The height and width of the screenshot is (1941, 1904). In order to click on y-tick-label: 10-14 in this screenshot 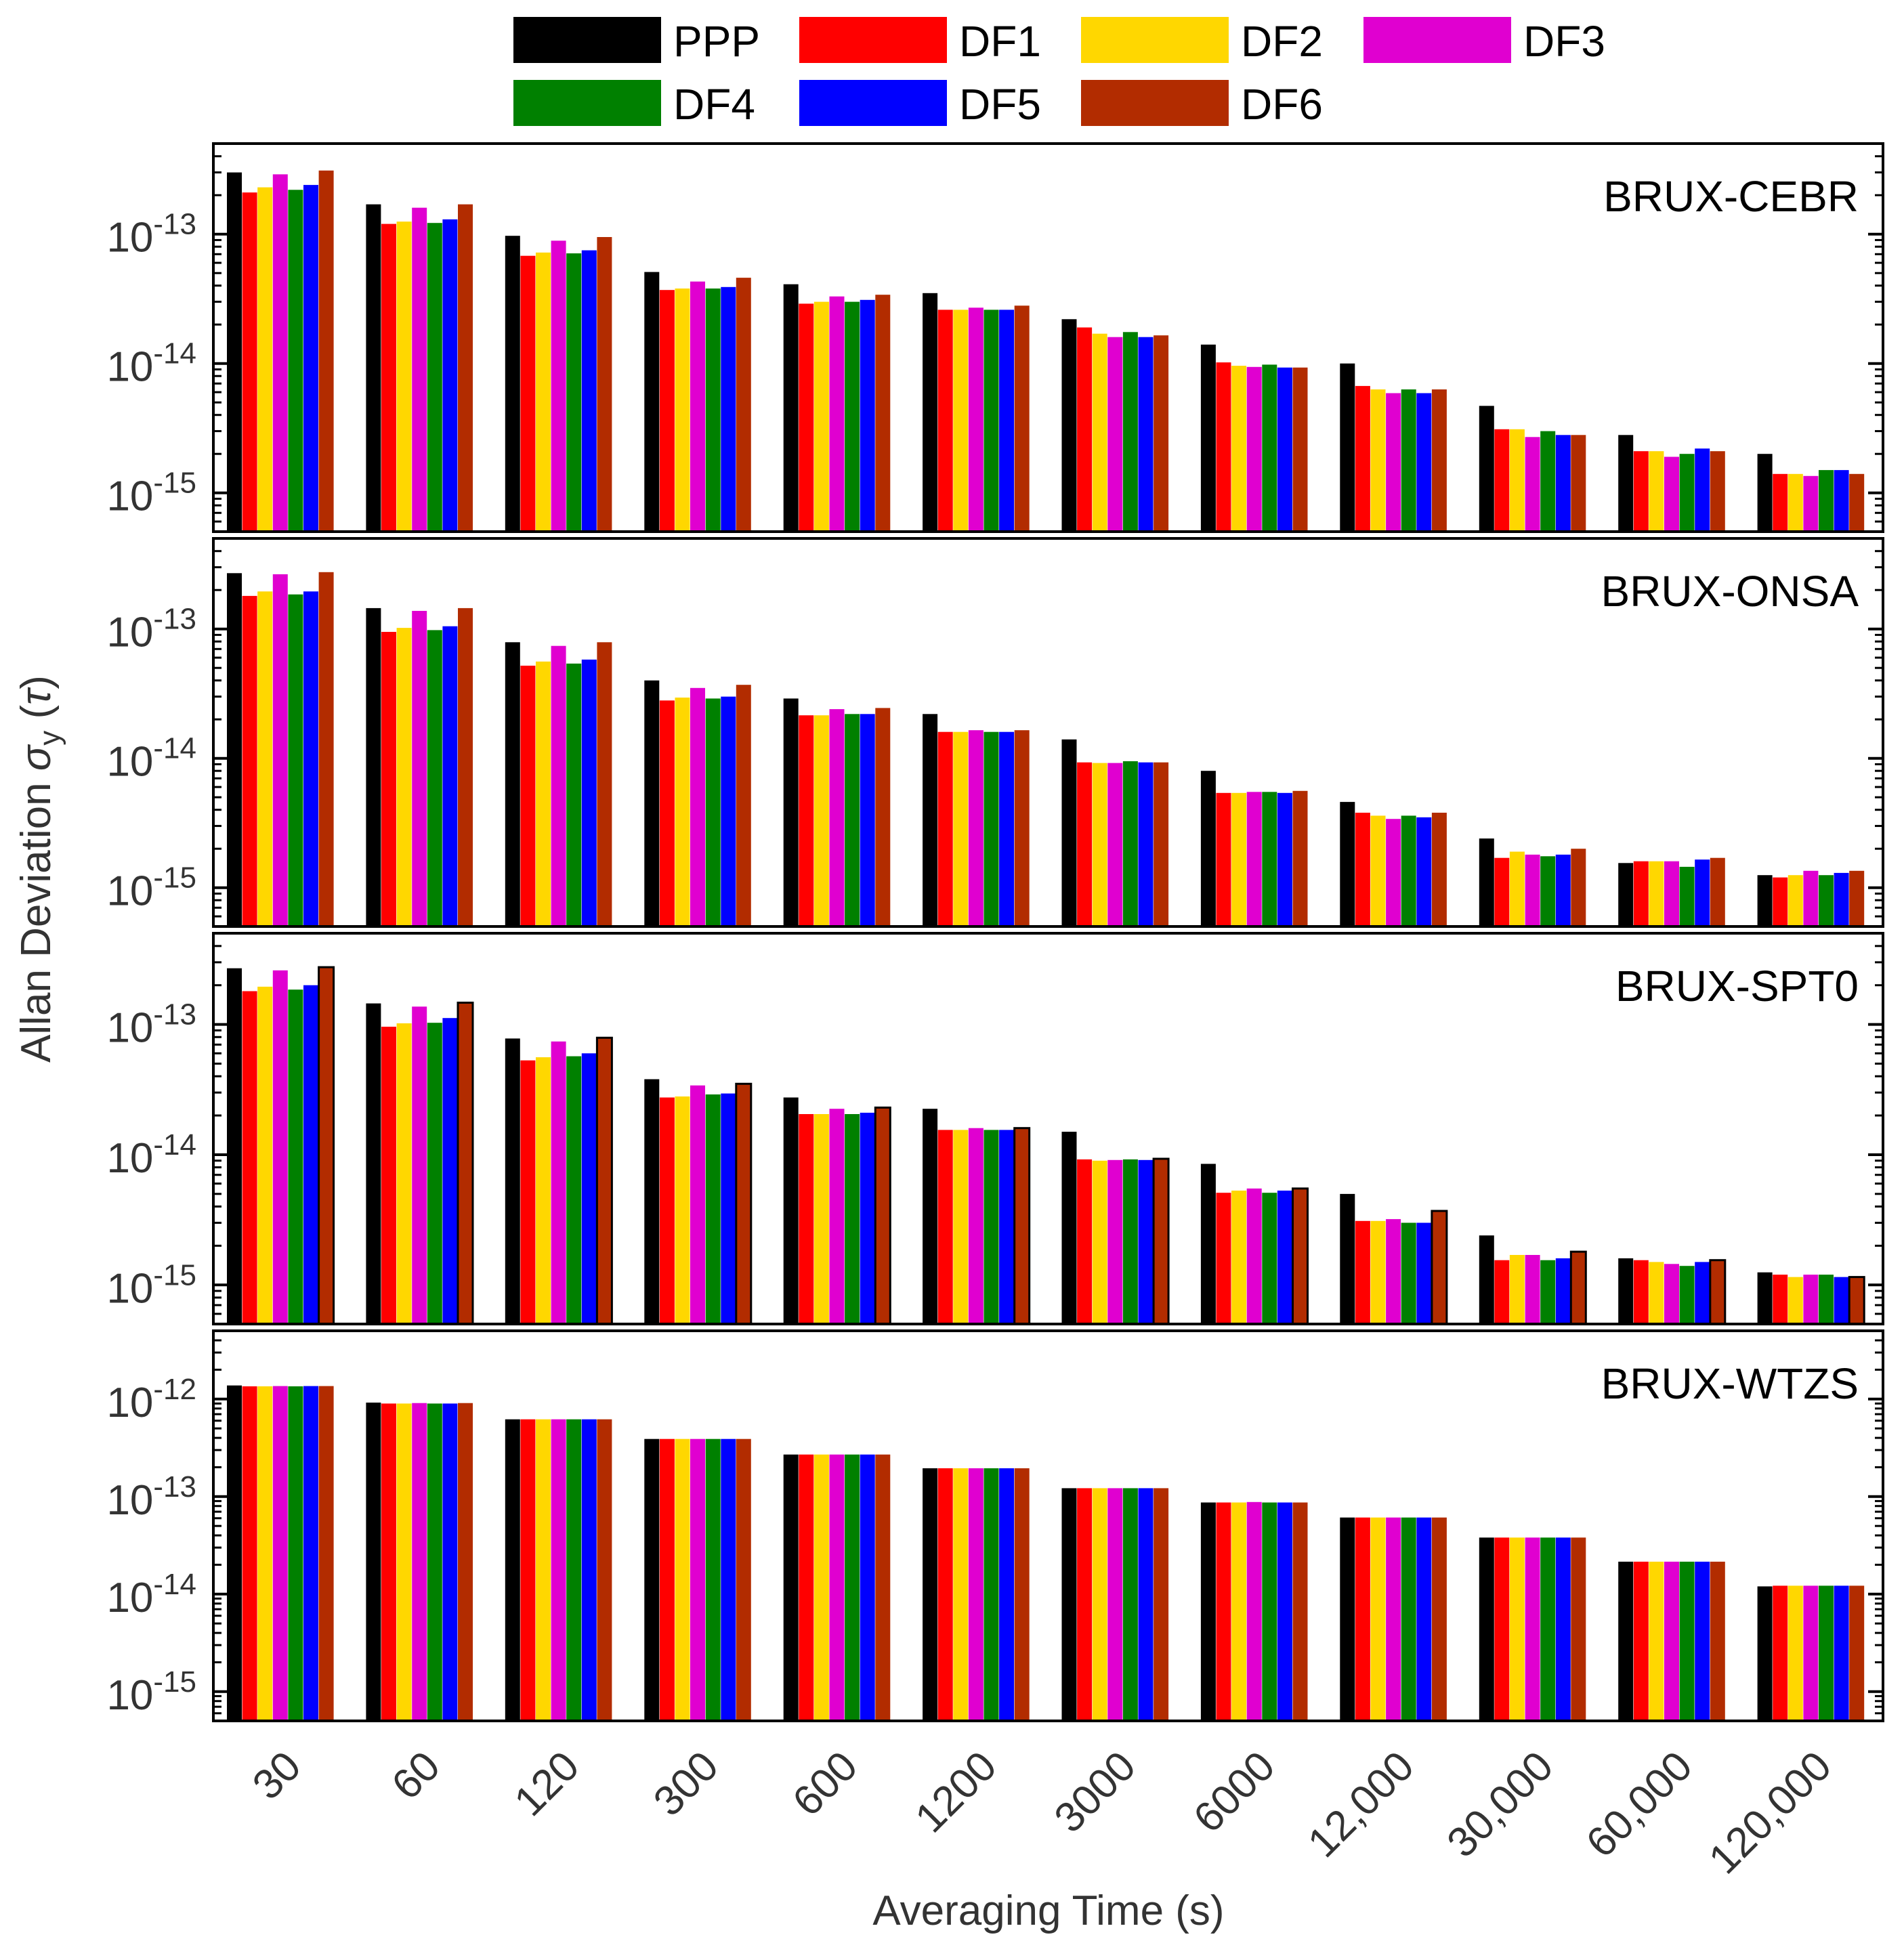, I will do `click(151, 364)`.